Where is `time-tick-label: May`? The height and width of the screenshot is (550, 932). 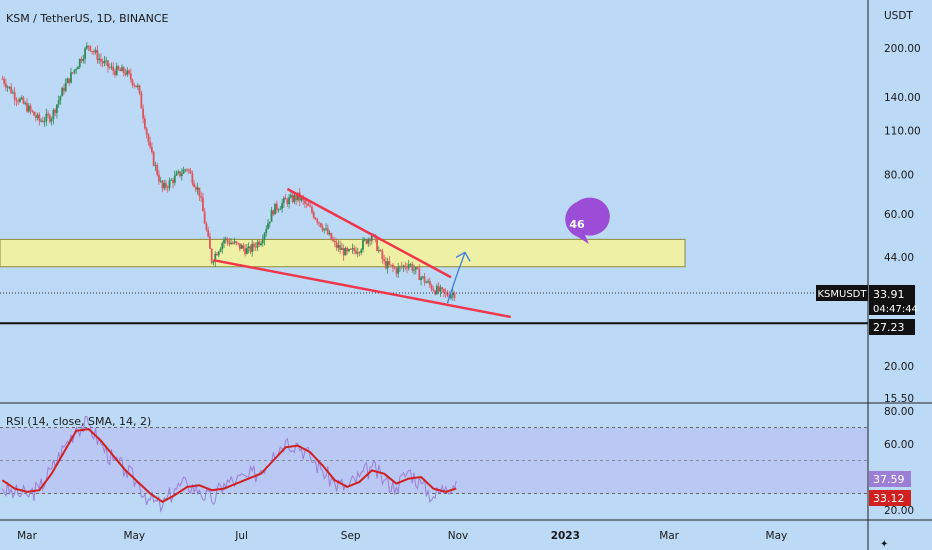 time-tick-label: May is located at coordinates (777, 536).